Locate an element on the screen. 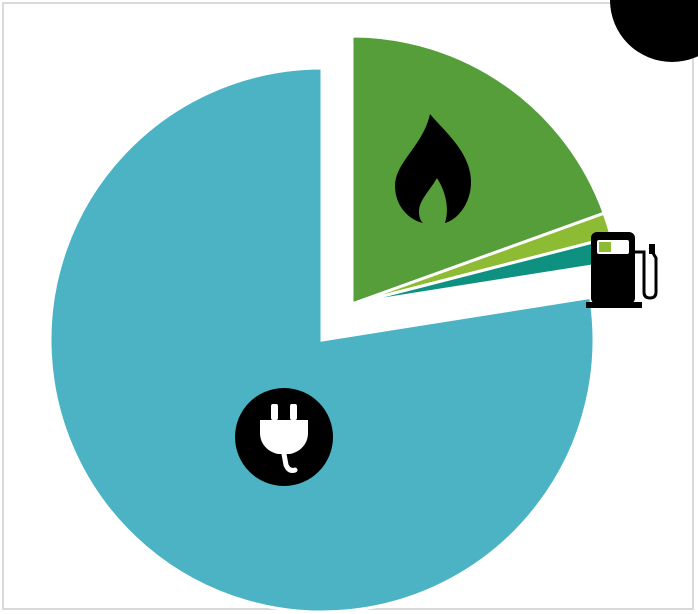 The image size is (698, 614). corner-disc-icon is located at coordinates (654, 31).